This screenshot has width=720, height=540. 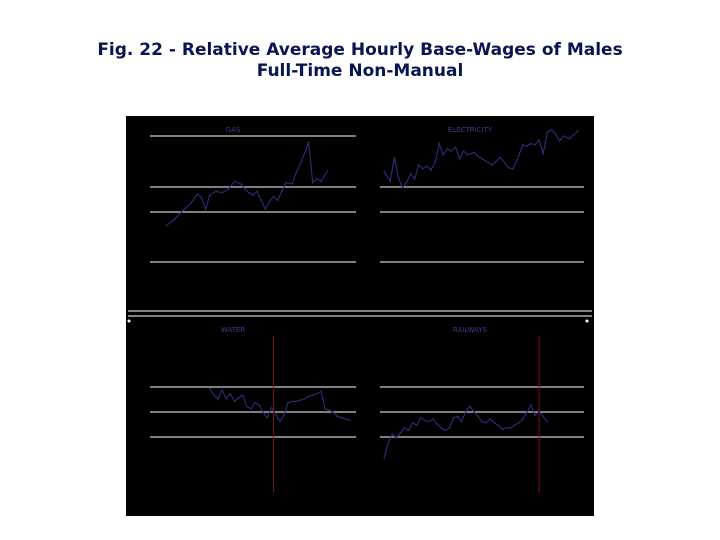 I want to click on figure-title-line-2: Full-Time Non-Manual, so click(x=360, y=71).